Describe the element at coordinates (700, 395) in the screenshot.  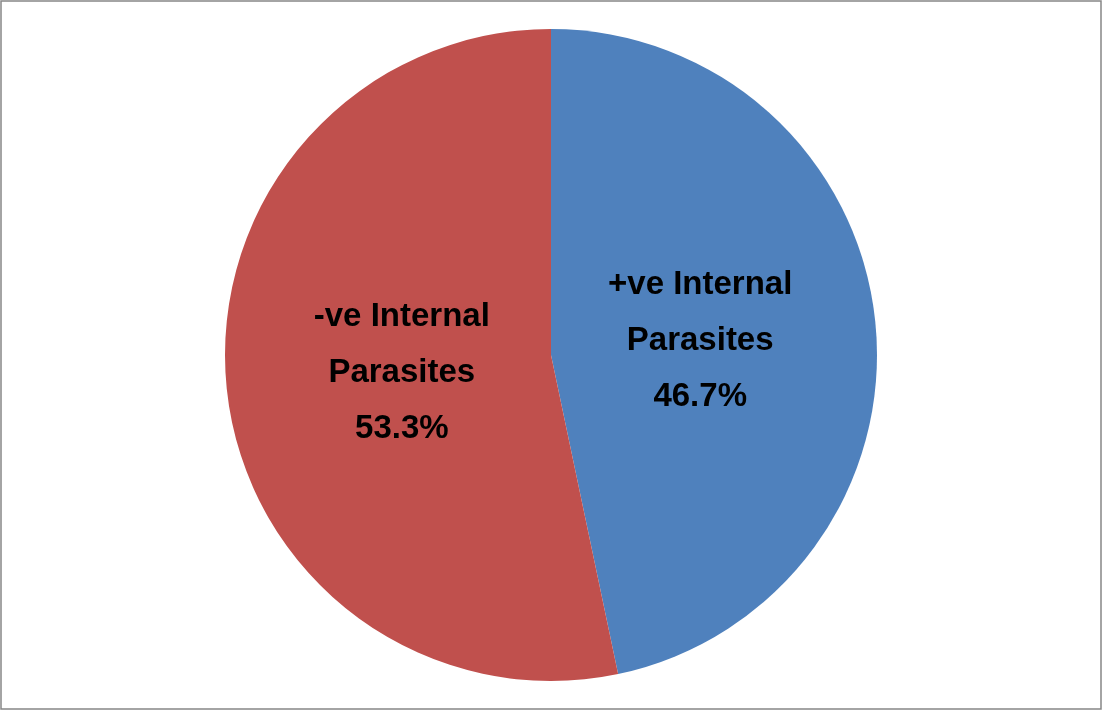
I see `data-label: 46.7%` at that location.